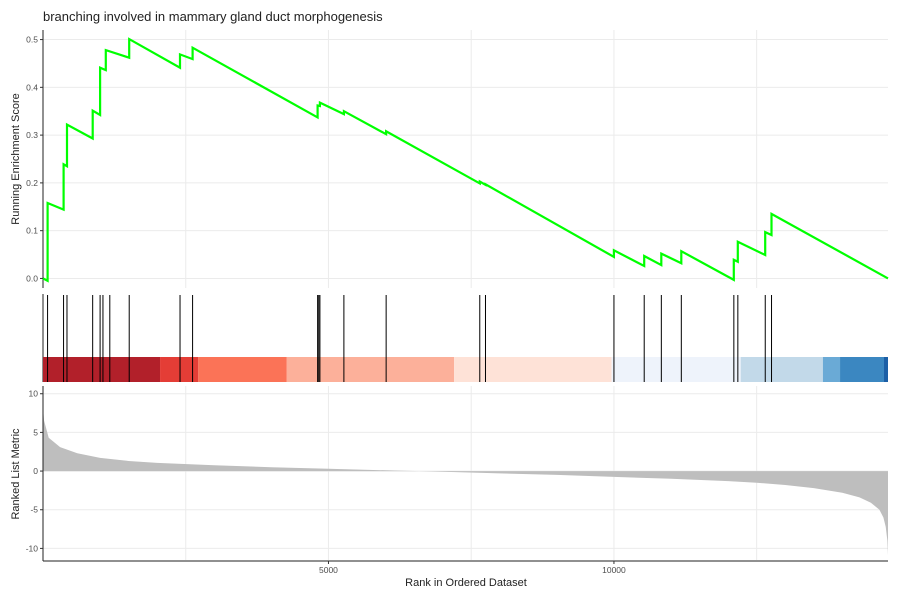 The width and height of the screenshot is (900, 605). What do you see at coordinates (32, 548) in the screenshot?
I see `ranked-metric-y-tick-label: -10` at bounding box center [32, 548].